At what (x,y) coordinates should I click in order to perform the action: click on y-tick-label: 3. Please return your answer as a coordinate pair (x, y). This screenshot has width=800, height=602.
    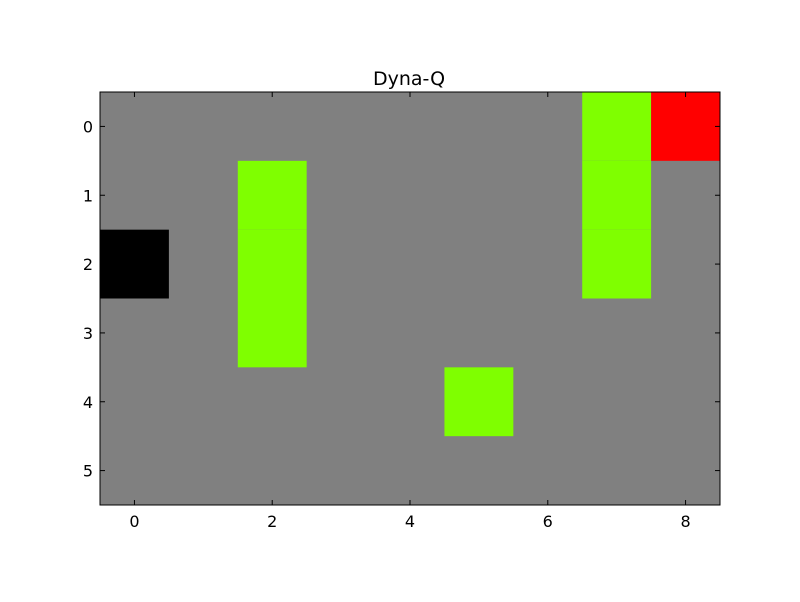
    Looking at the image, I should click on (88, 333).